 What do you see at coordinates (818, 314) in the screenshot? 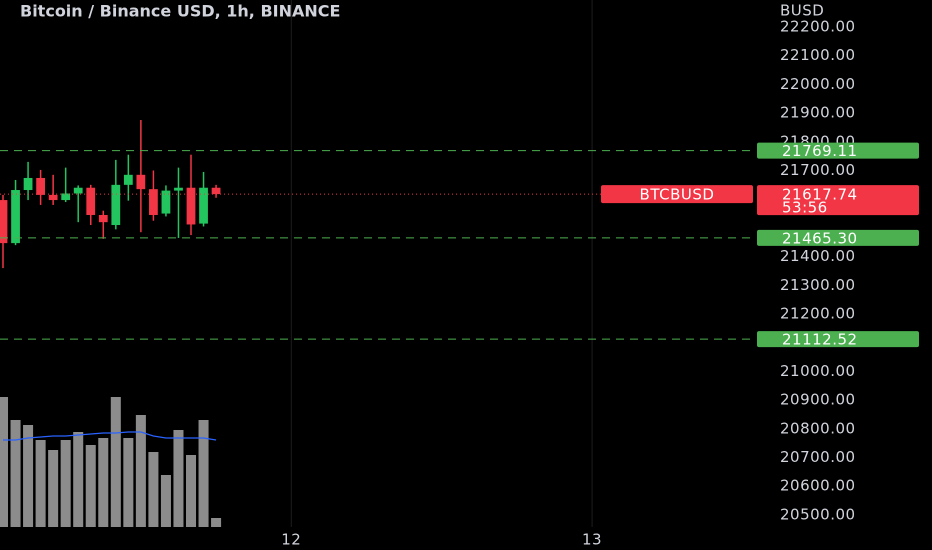
I see `y-tick-label: 21200.00` at bounding box center [818, 314].